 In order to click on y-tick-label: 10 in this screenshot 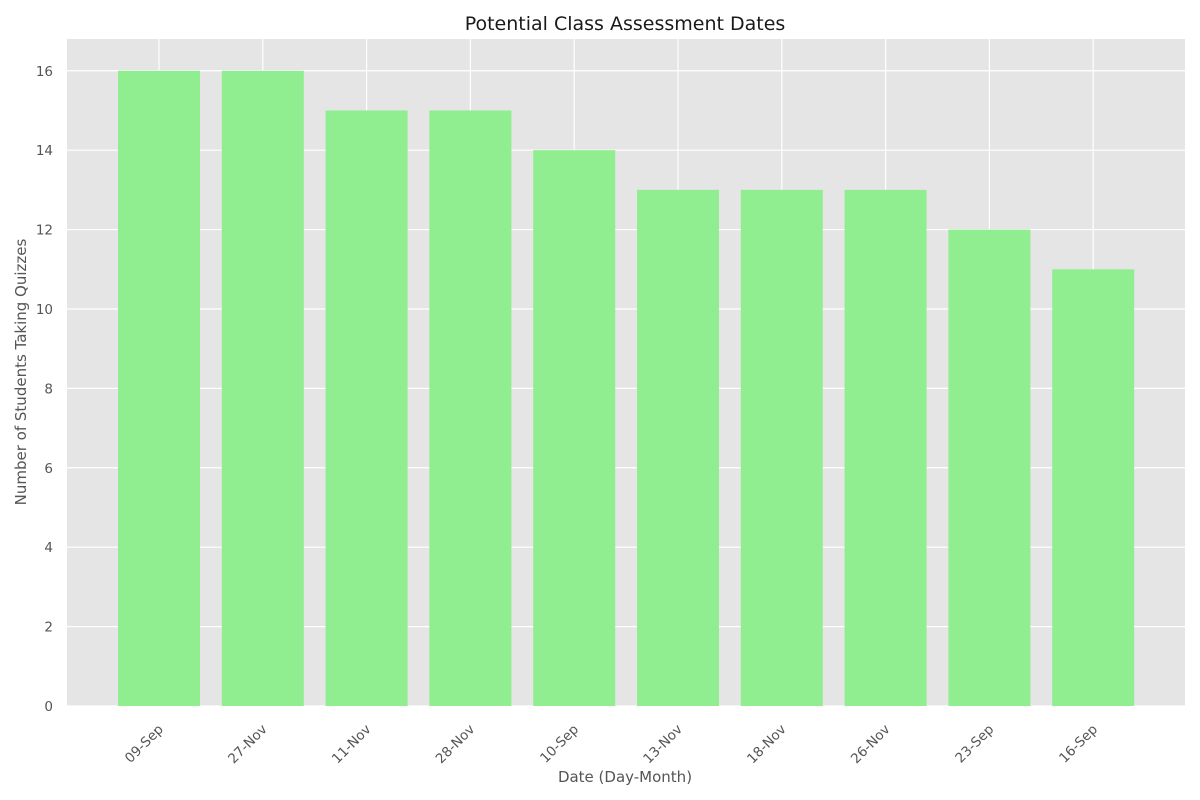, I will do `click(44, 310)`.